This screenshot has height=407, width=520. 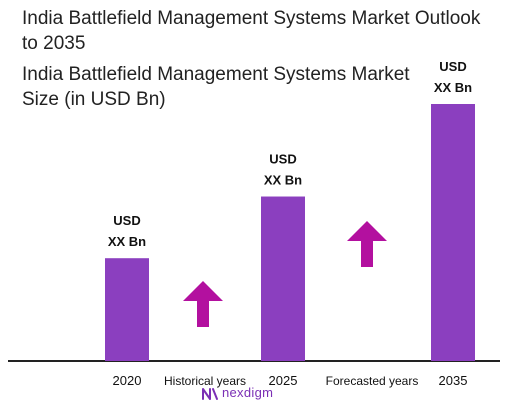 I want to click on growth-arrow-icon-forecast, so click(x=367, y=244).